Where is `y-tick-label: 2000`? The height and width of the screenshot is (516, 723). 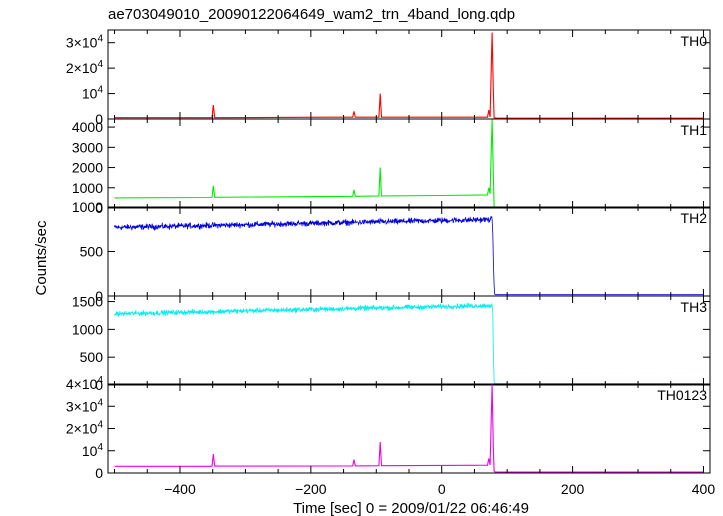 y-tick-label: 2000 is located at coordinates (87, 168).